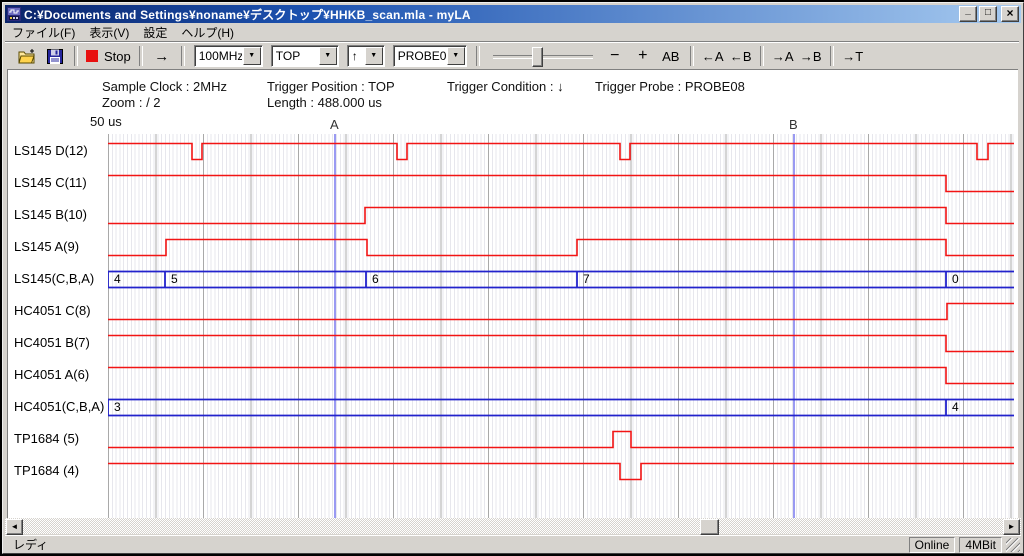 The height and width of the screenshot is (556, 1024). What do you see at coordinates (782, 56) in the screenshot?
I see `goto-marker-a-right-button: →A` at bounding box center [782, 56].